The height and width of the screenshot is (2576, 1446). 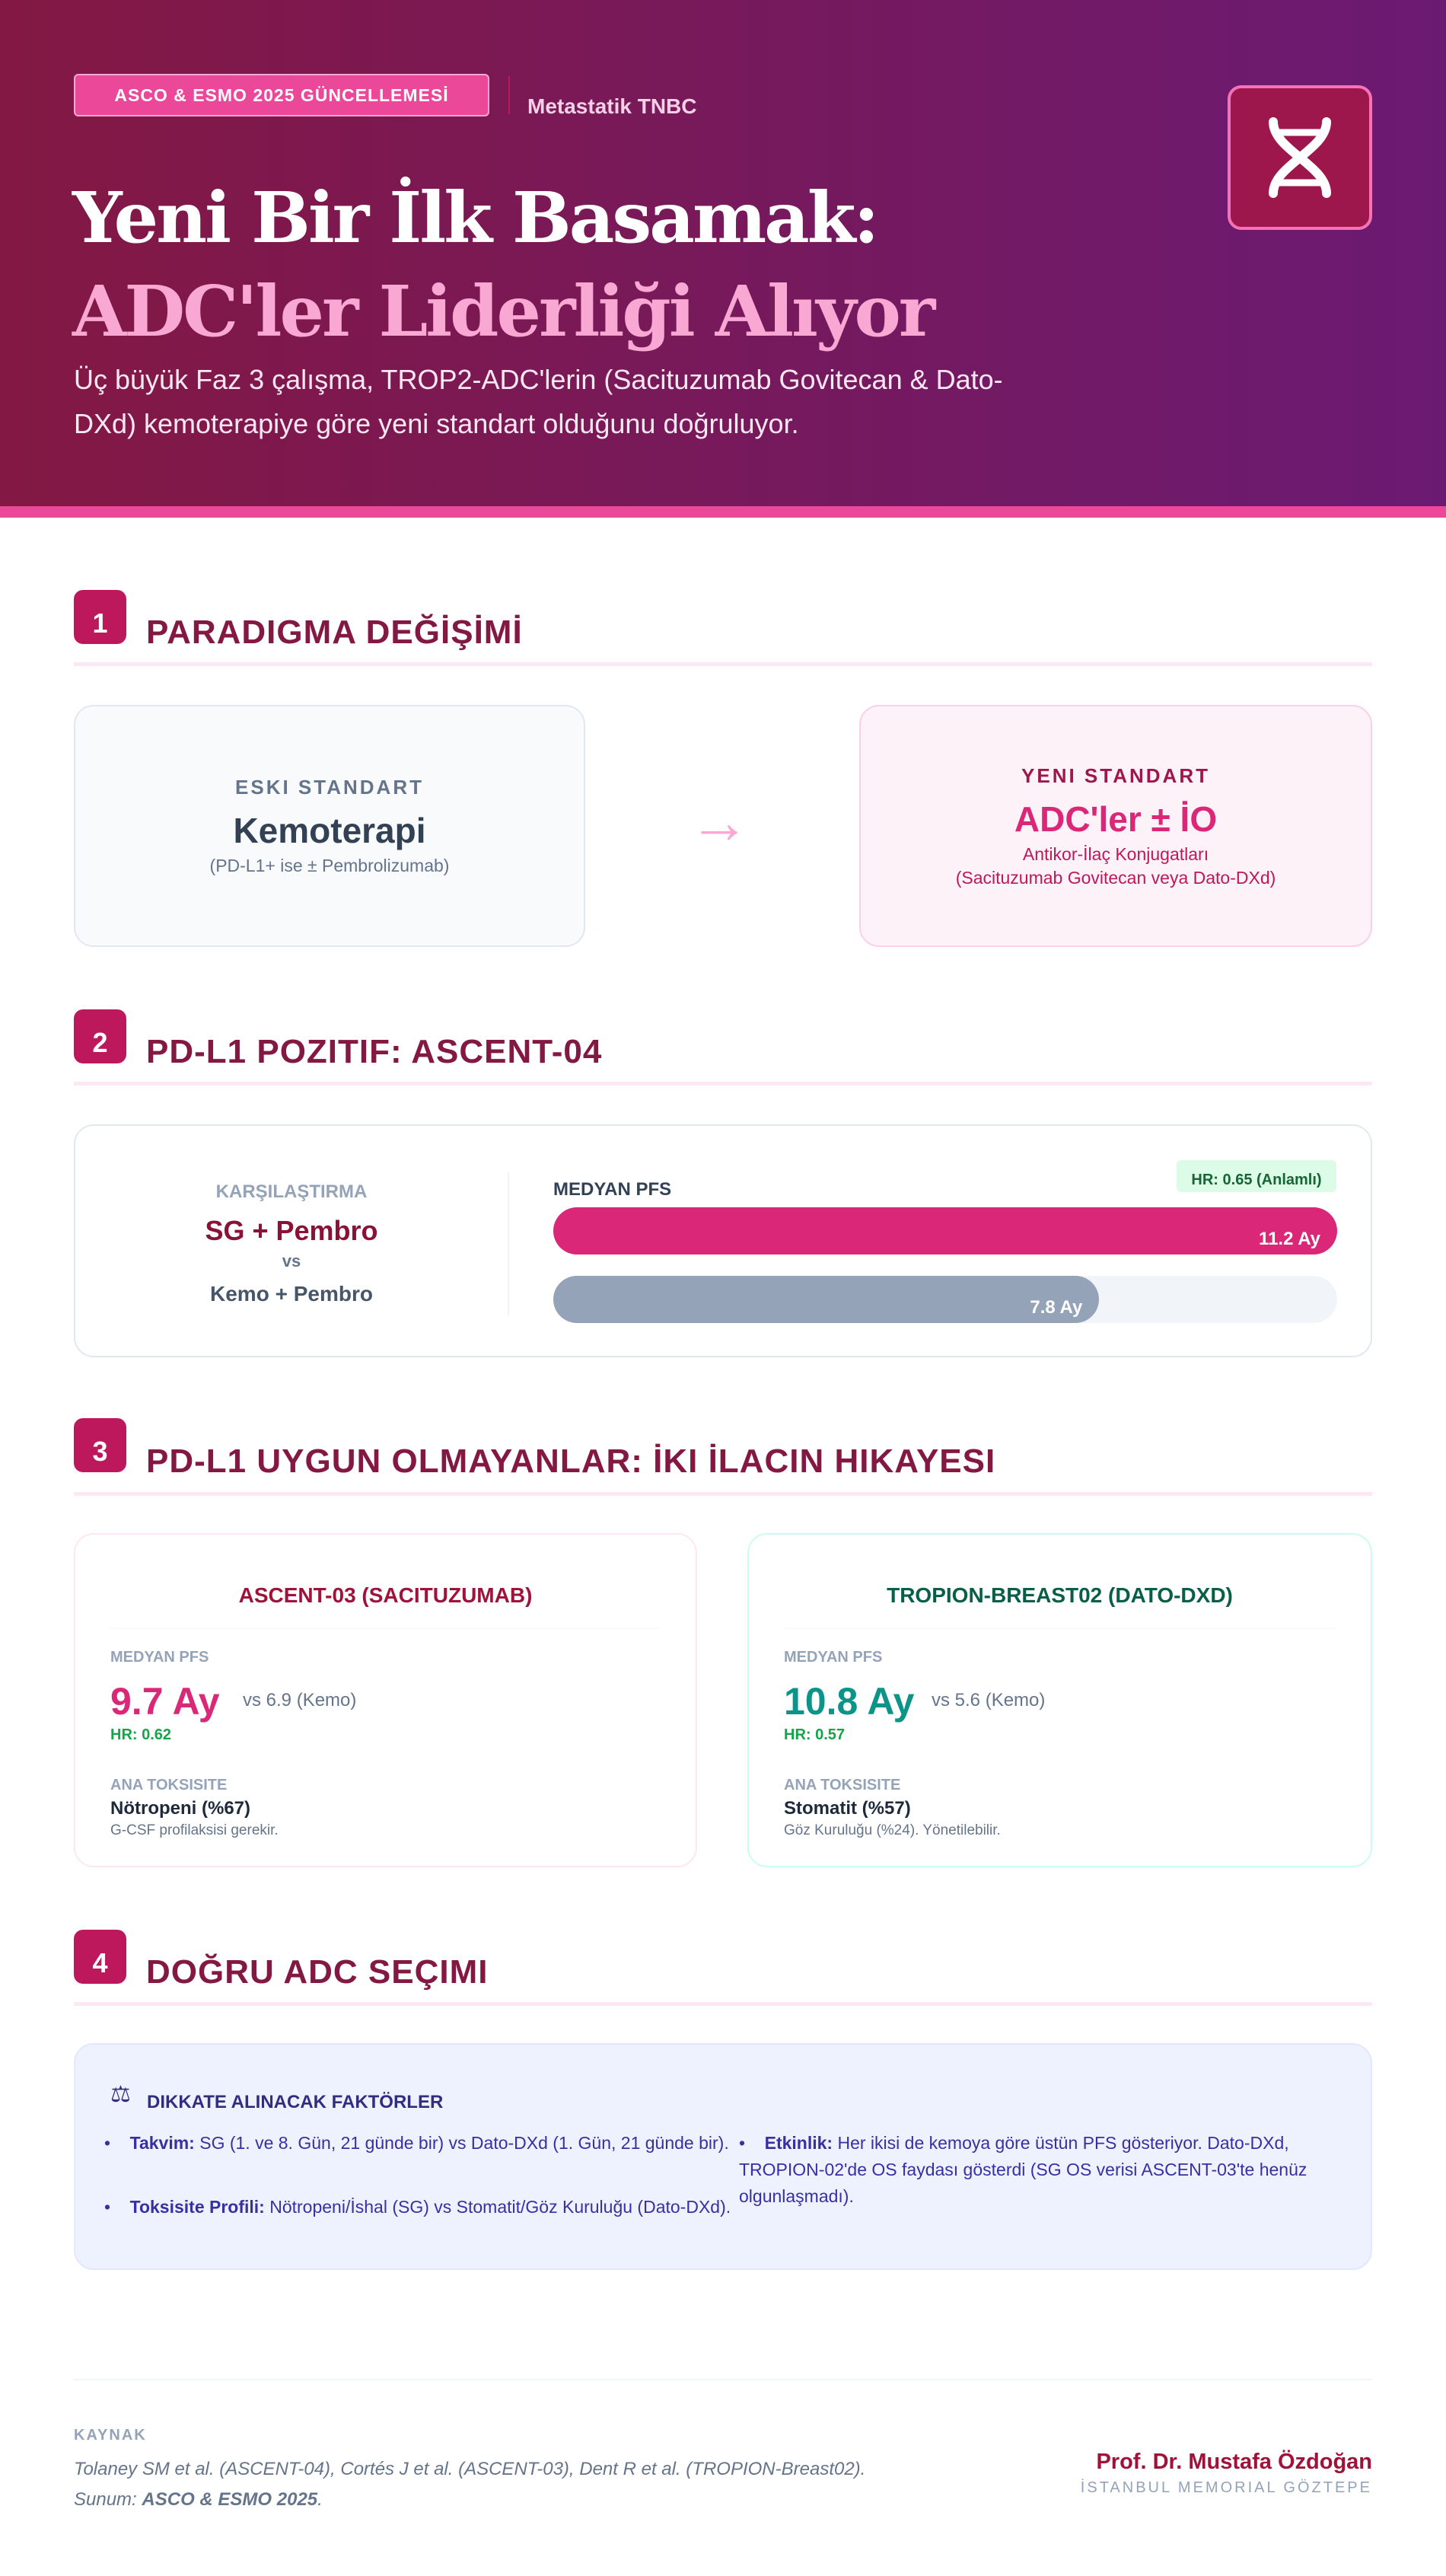 What do you see at coordinates (1256, 1176) in the screenshot?
I see `hr-badge: HR: 0.65 (Anlamlı)` at bounding box center [1256, 1176].